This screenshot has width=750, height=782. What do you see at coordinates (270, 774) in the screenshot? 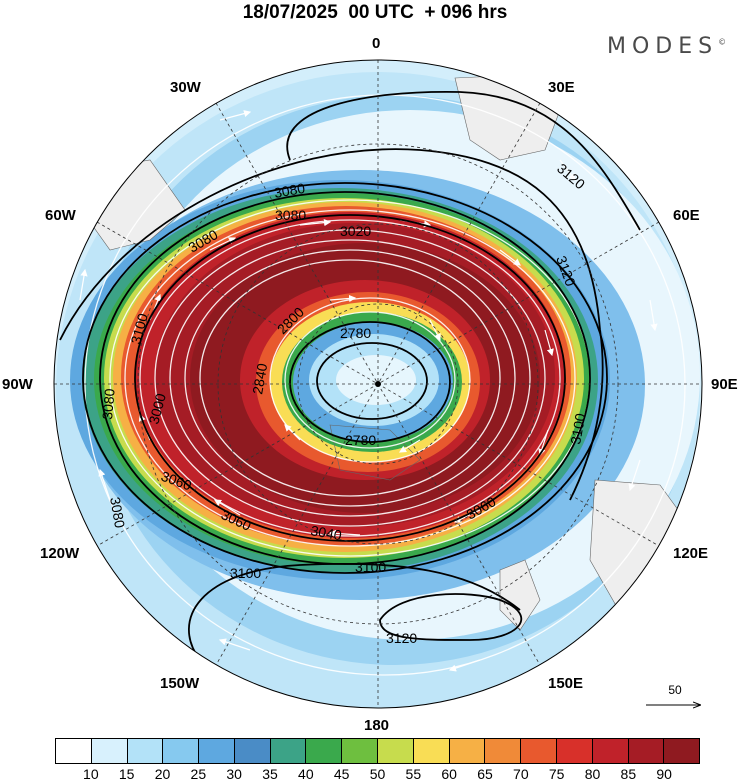
I see `colorbar-tick-label: 35` at bounding box center [270, 774].